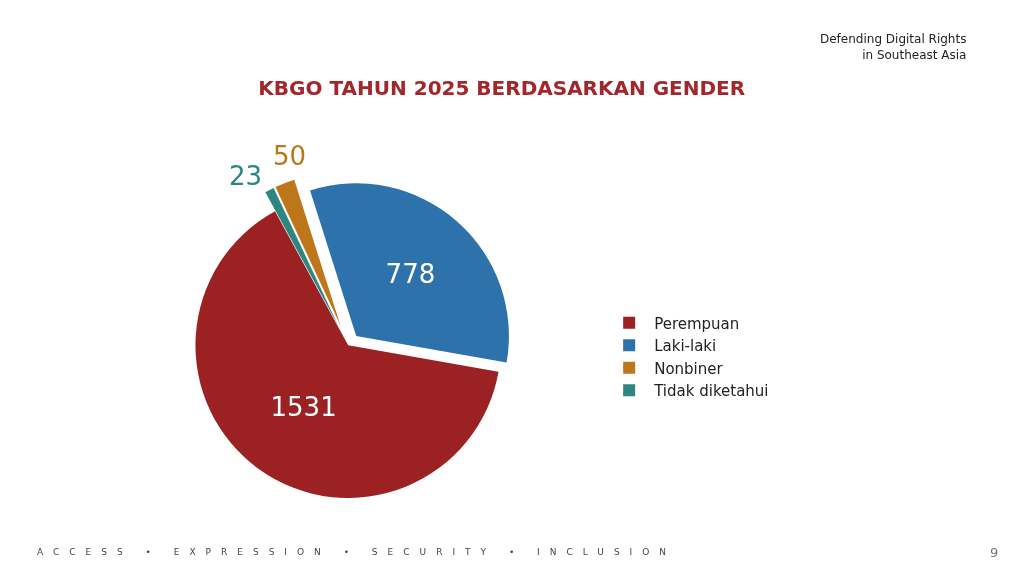  I want to click on data-label: 1531, so click(303, 407).